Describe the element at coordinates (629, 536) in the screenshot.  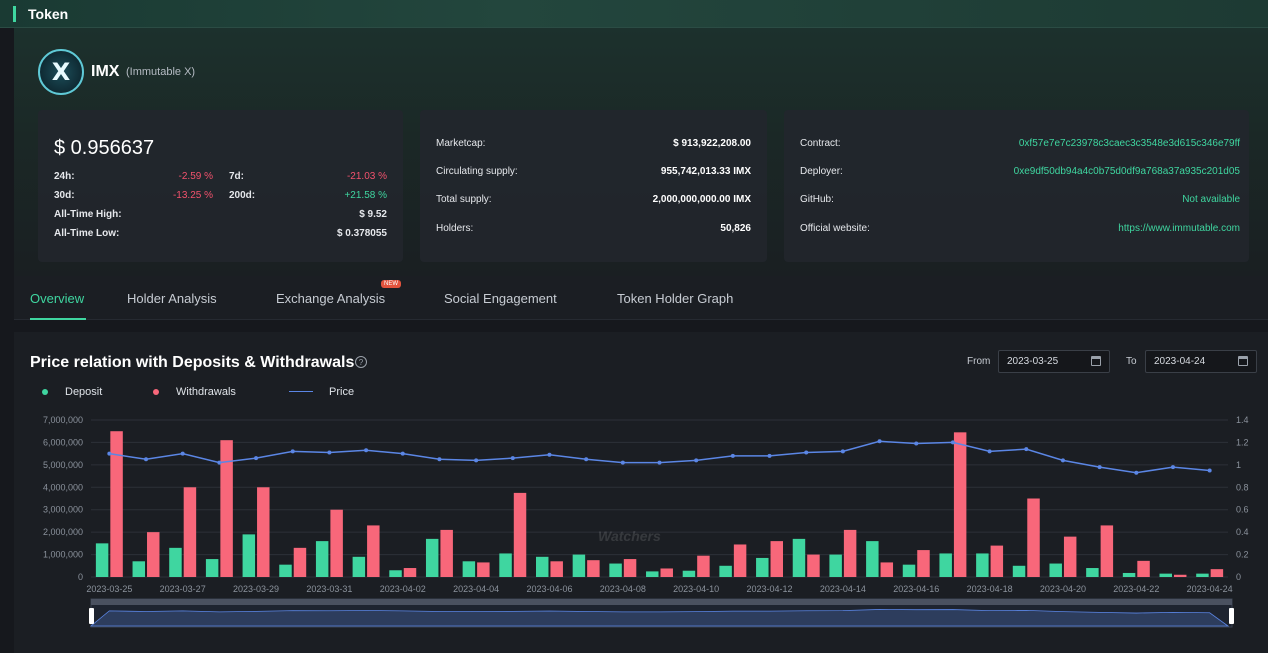
I see `watermark: Watchers` at that location.